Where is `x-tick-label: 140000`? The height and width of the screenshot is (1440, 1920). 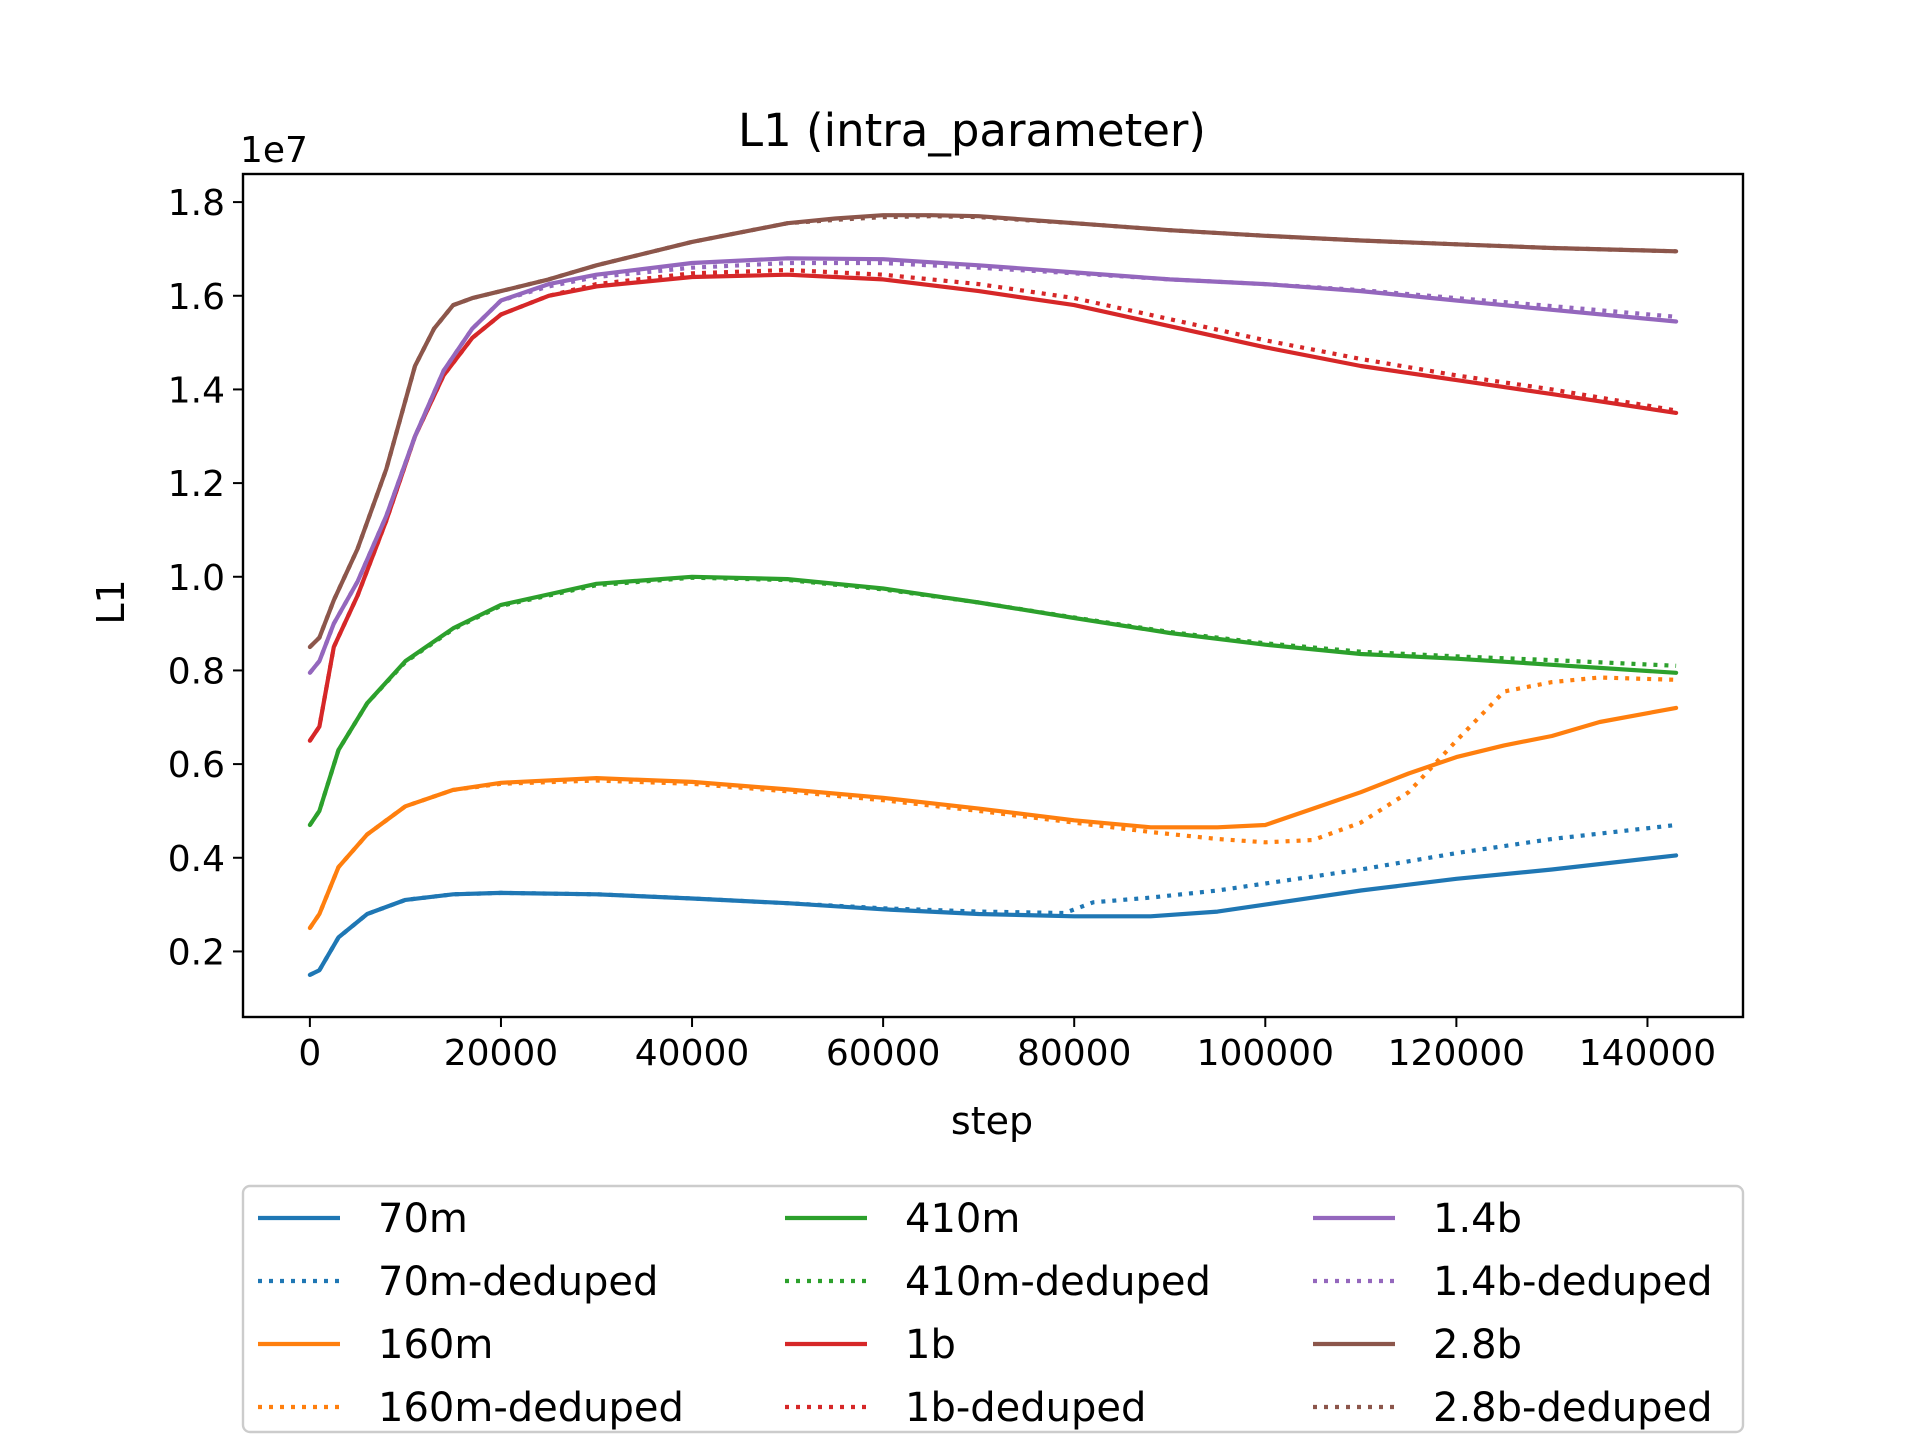 x-tick-label: 140000 is located at coordinates (1647, 1053).